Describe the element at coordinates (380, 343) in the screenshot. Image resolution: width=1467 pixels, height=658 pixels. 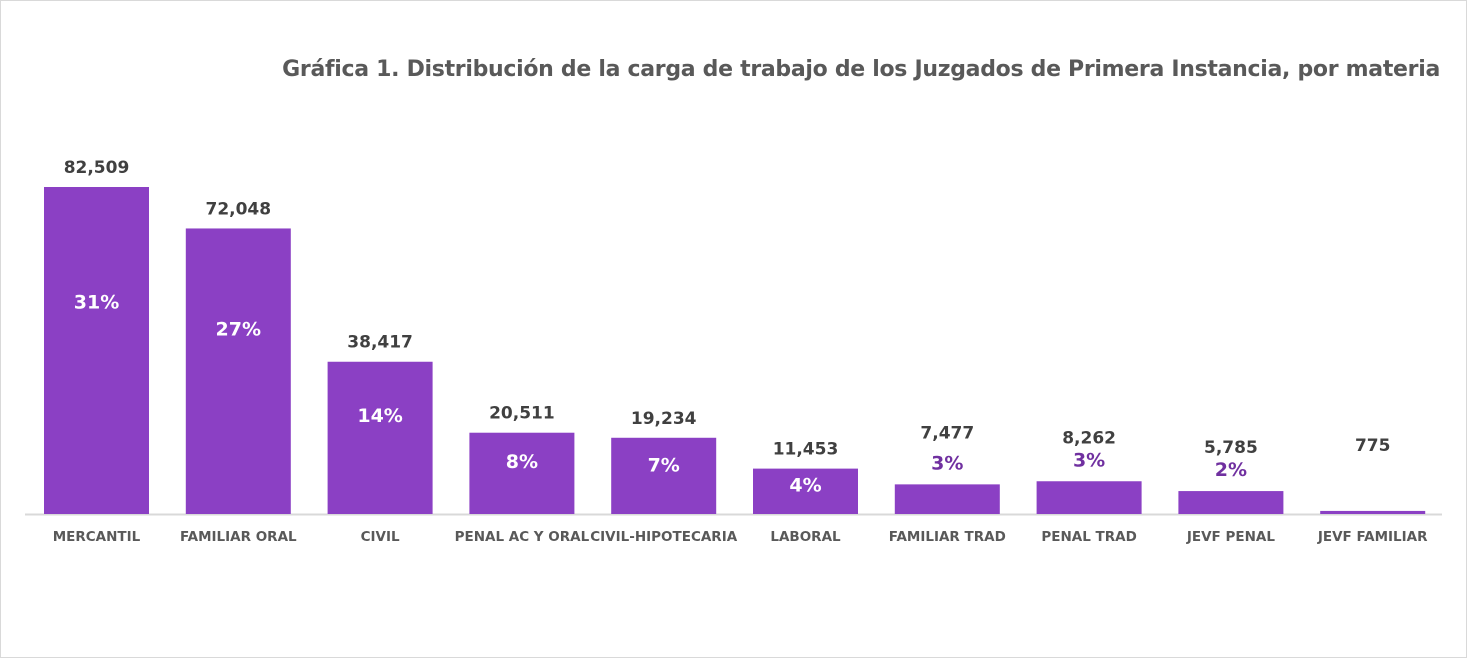
I see `value-label: 38,417` at that location.